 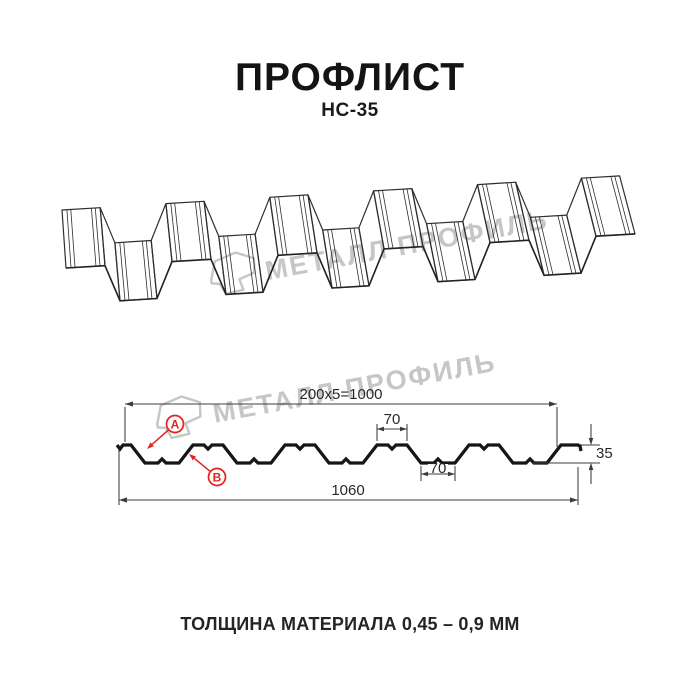 I want to click on marker-b: B, so click(x=208, y=470).